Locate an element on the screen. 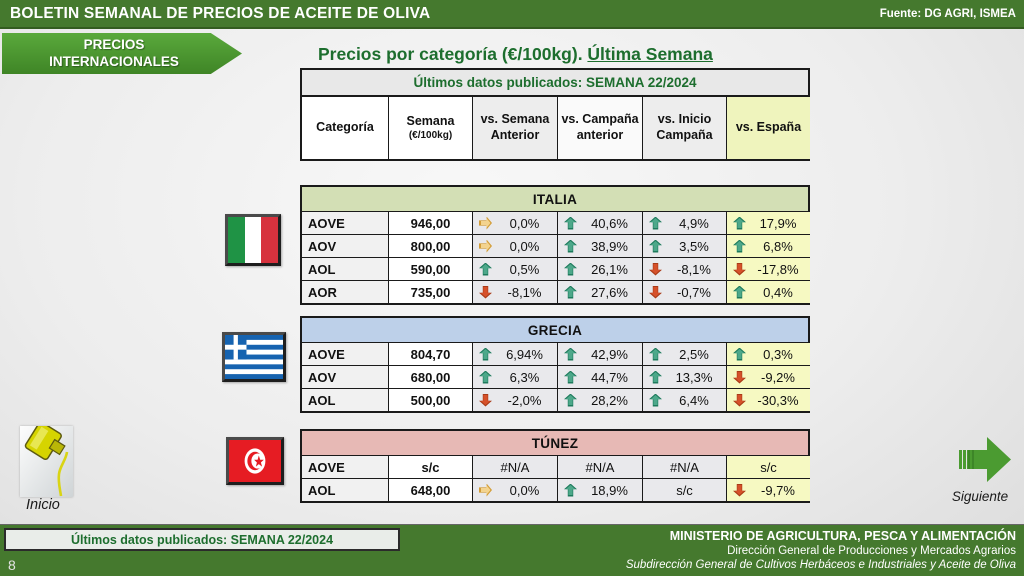 The image size is (1024, 576). trend-cell: 13,3% is located at coordinates (684, 377).